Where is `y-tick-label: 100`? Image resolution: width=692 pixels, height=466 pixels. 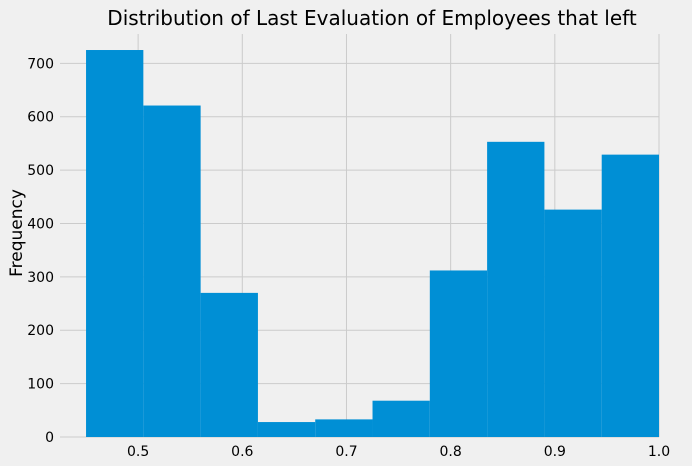 y-tick-label: 100 is located at coordinates (40, 385).